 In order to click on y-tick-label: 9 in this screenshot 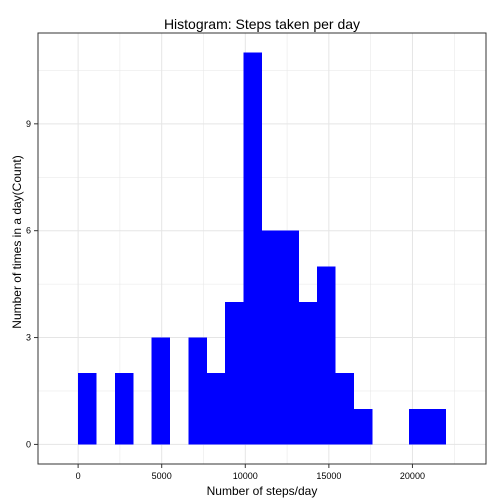, I will do `click(28, 124)`.